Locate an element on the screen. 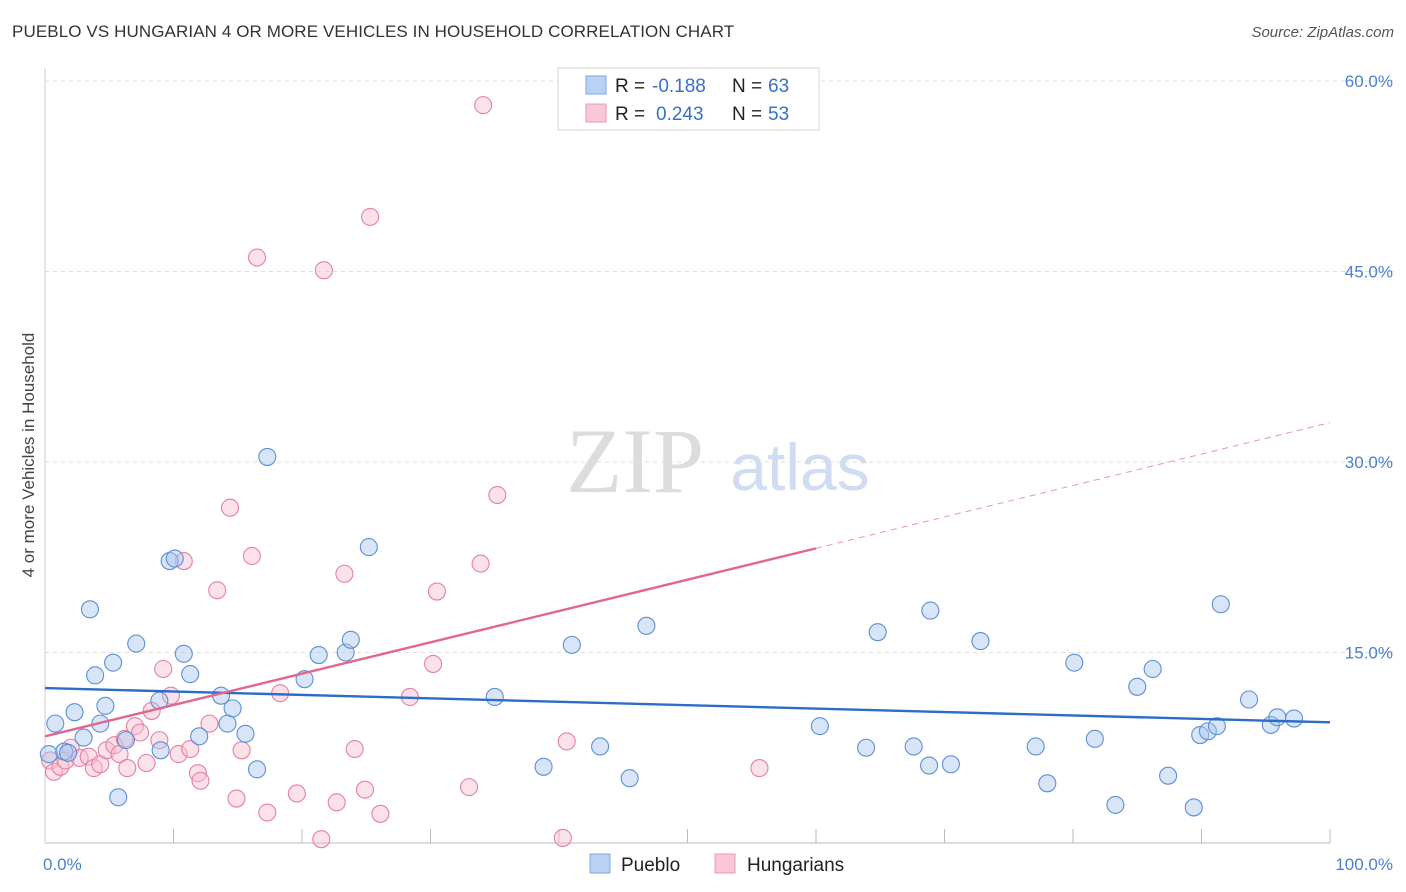 Image resolution: width=1406 pixels, height=892 pixels. pueblo-stats-swatch is located at coordinates (596, 85).